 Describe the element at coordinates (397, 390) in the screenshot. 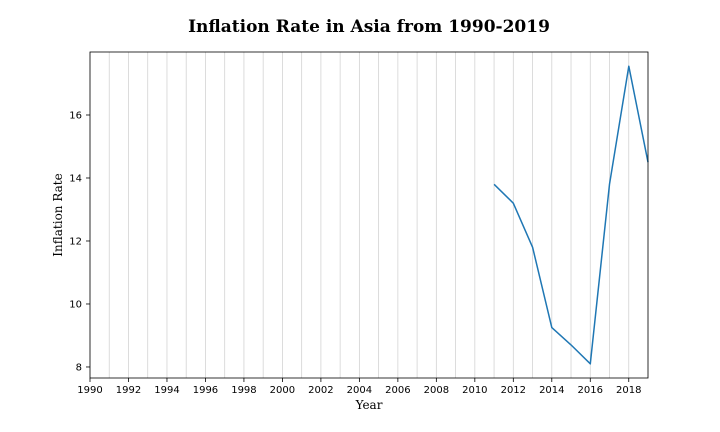

I see `x-tick-label: 2006` at that location.